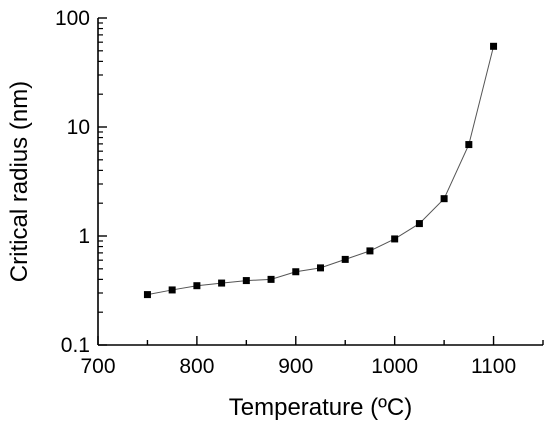  What do you see at coordinates (19, 181) in the screenshot?
I see `y-axis-title: Critical radius (nm)` at bounding box center [19, 181].